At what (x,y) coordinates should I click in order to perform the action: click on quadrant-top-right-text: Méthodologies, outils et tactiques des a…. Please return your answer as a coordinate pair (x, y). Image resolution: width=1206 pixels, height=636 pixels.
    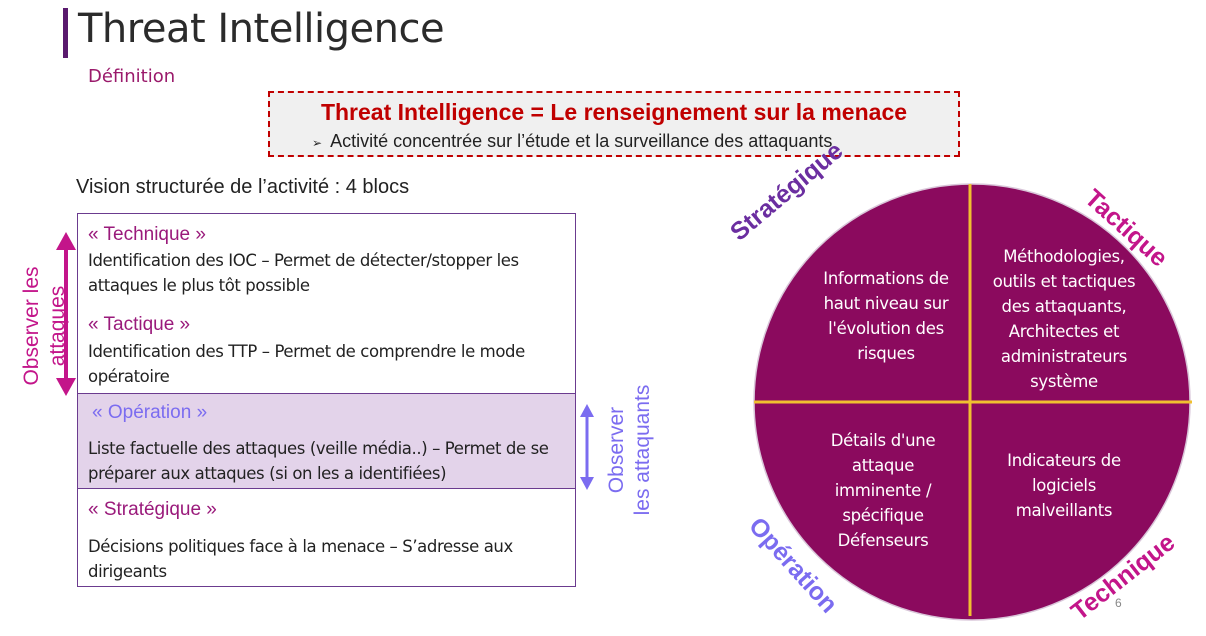
    Looking at the image, I should click on (1064, 319).